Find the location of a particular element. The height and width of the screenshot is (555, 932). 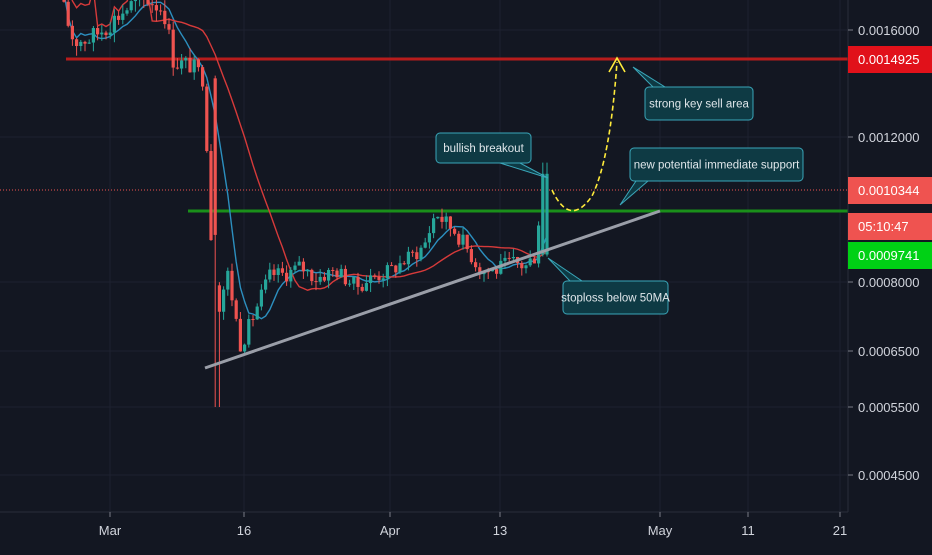

callout-text: bullish breakout is located at coordinates (483, 149).